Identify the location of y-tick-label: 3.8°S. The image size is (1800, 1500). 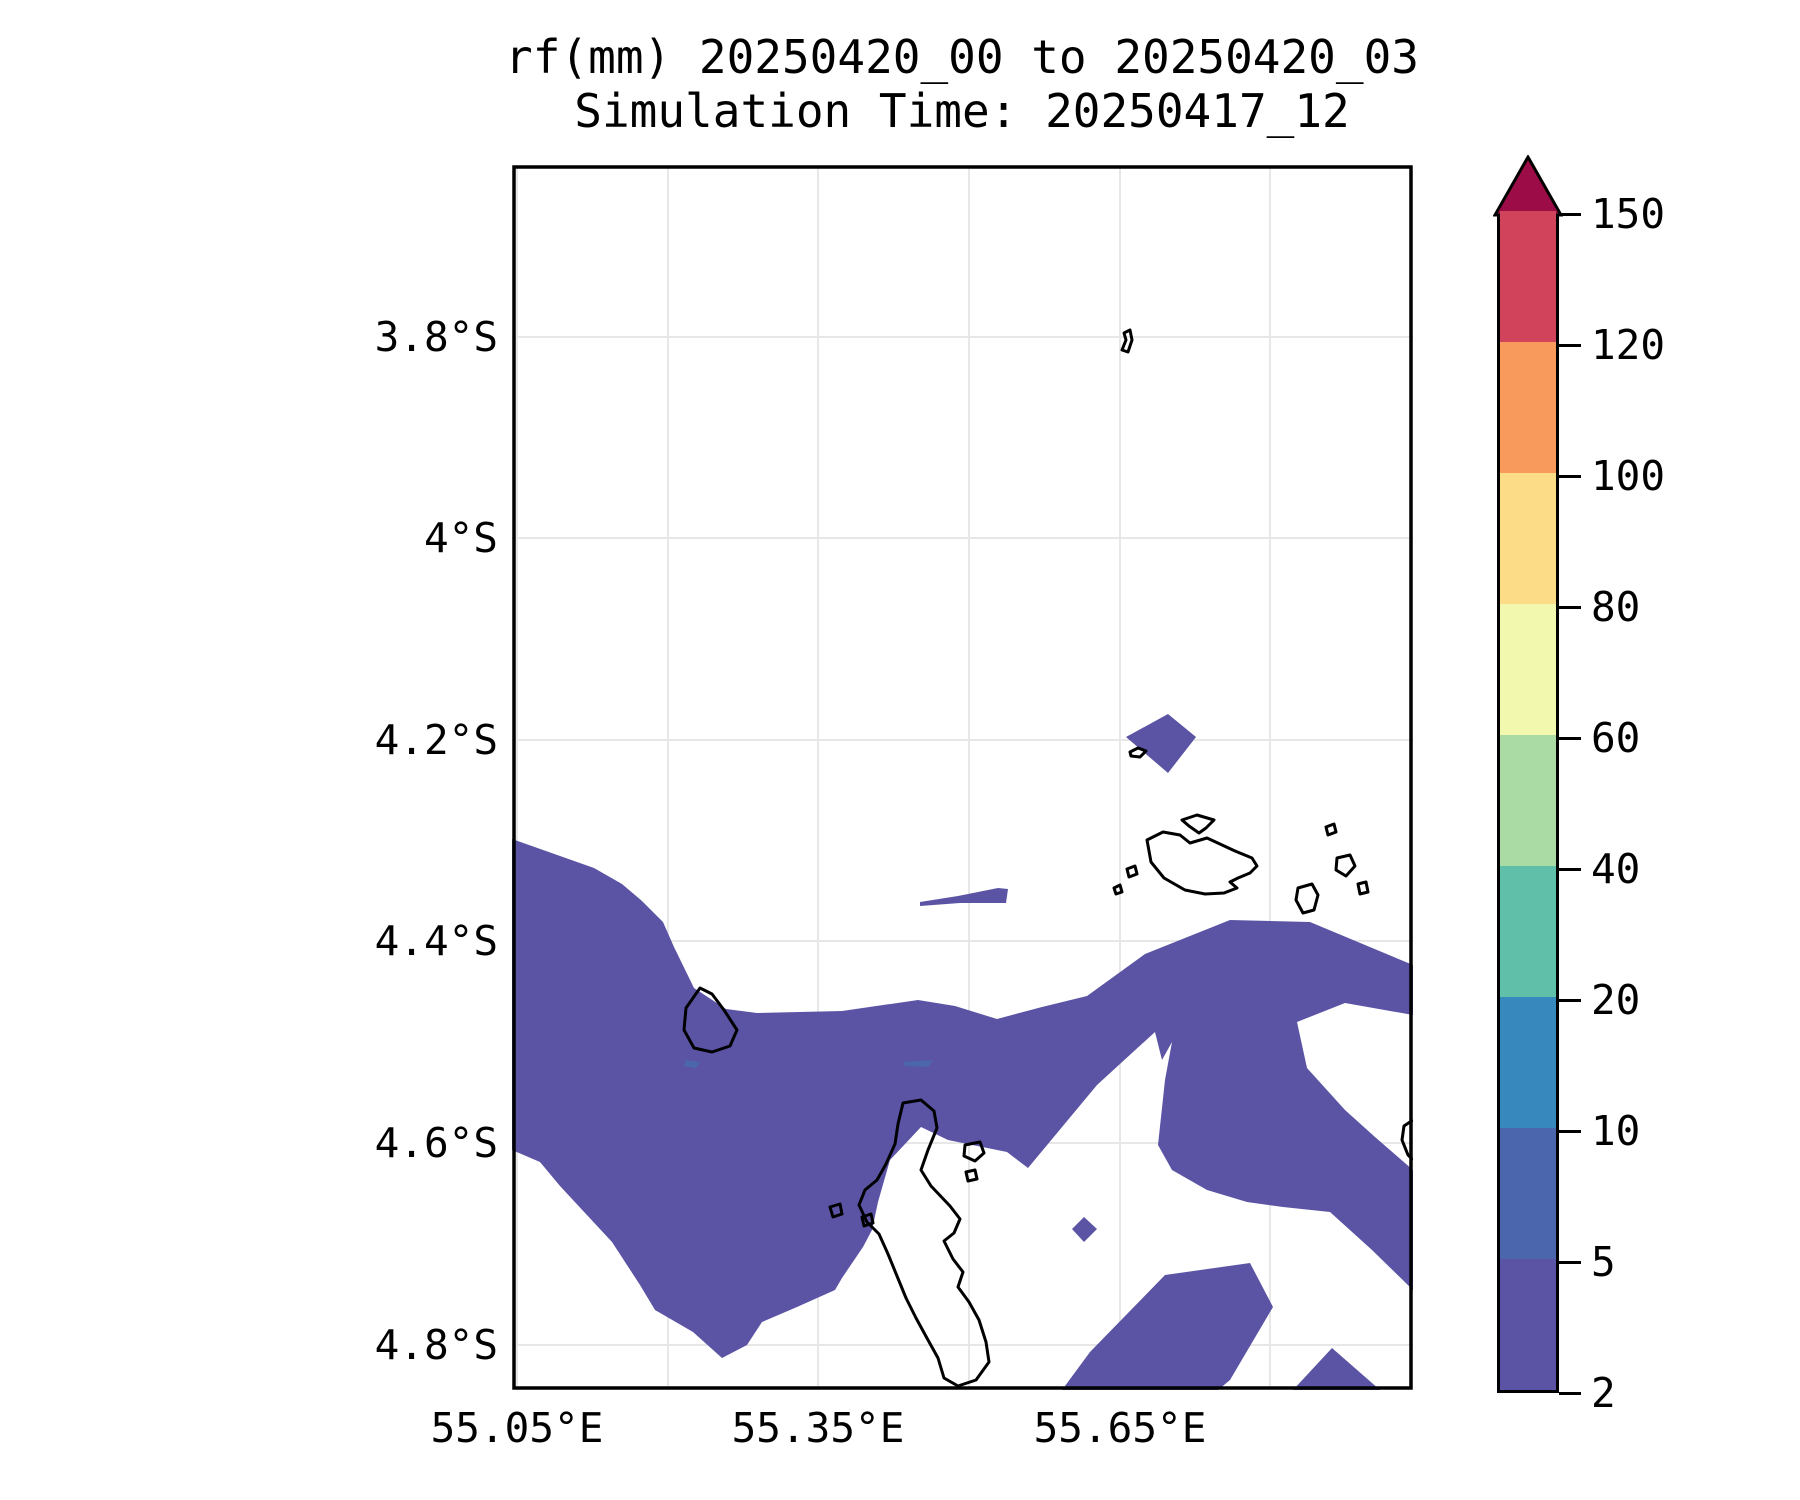
(436, 337).